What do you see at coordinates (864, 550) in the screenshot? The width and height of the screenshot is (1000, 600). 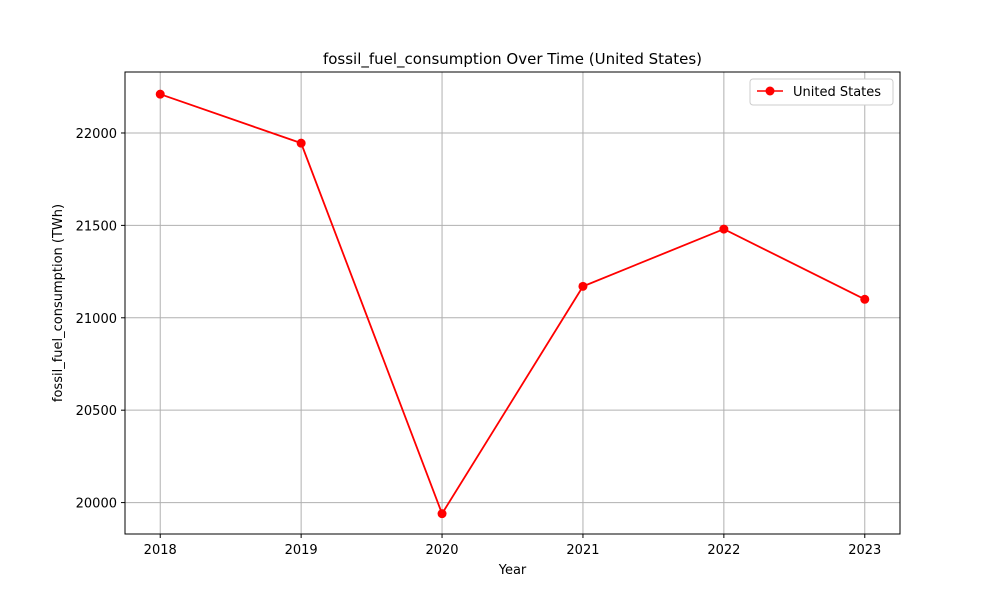 I see `x-tick-label: 2023` at bounding box center [864, 550].